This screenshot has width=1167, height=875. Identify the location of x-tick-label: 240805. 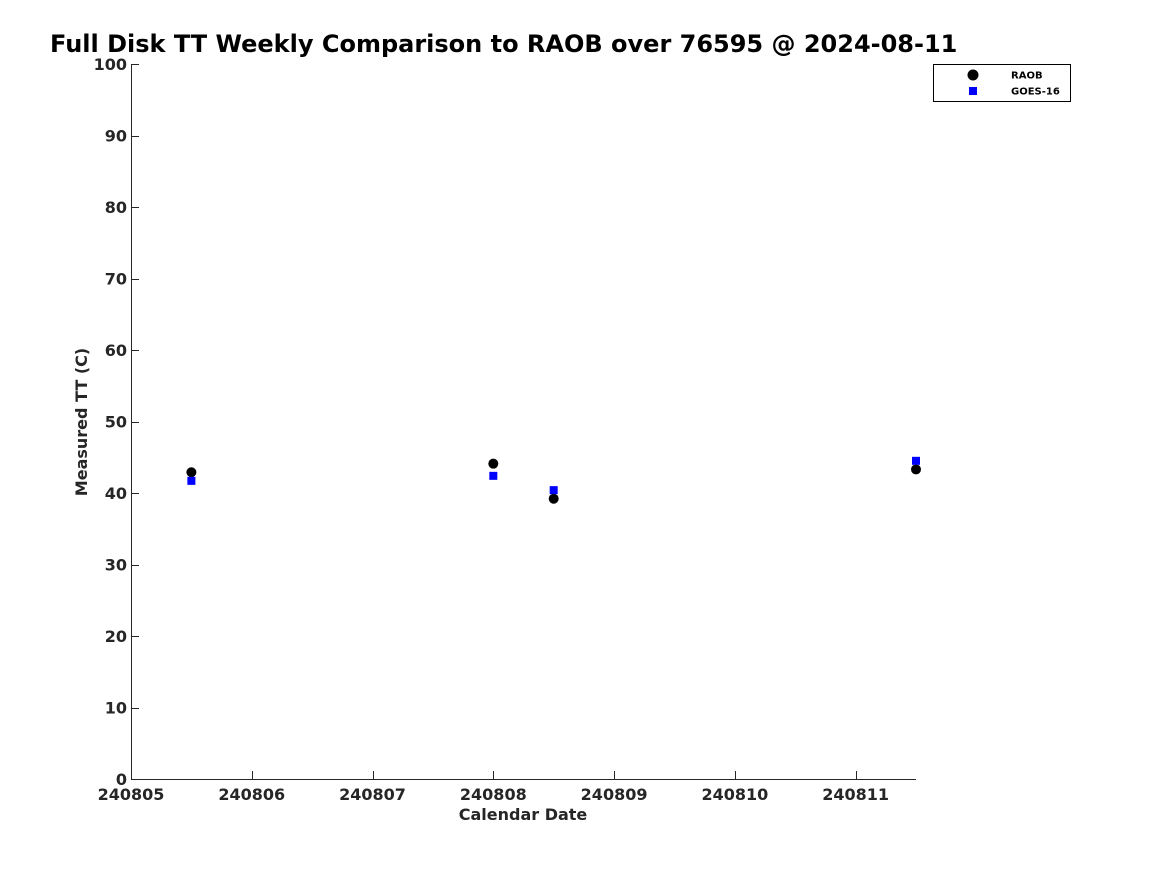
(131, 794).